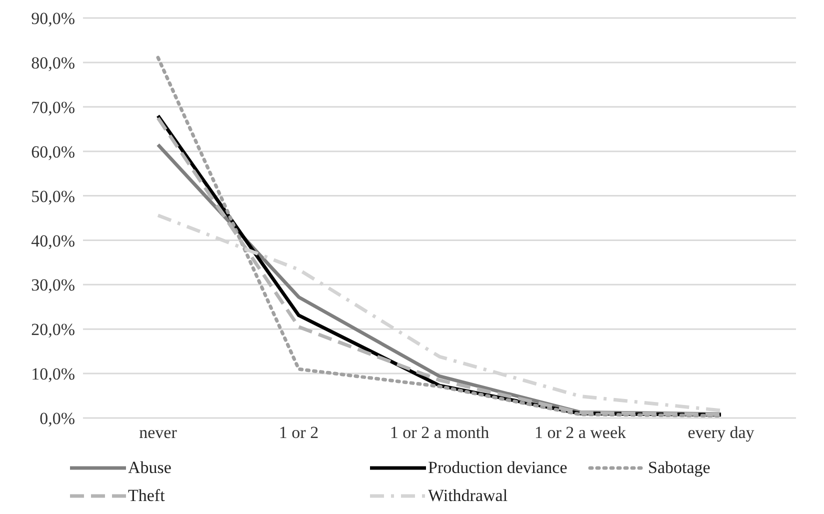  I want to click on y-tick-label: 90,0%, so click(53, 18).